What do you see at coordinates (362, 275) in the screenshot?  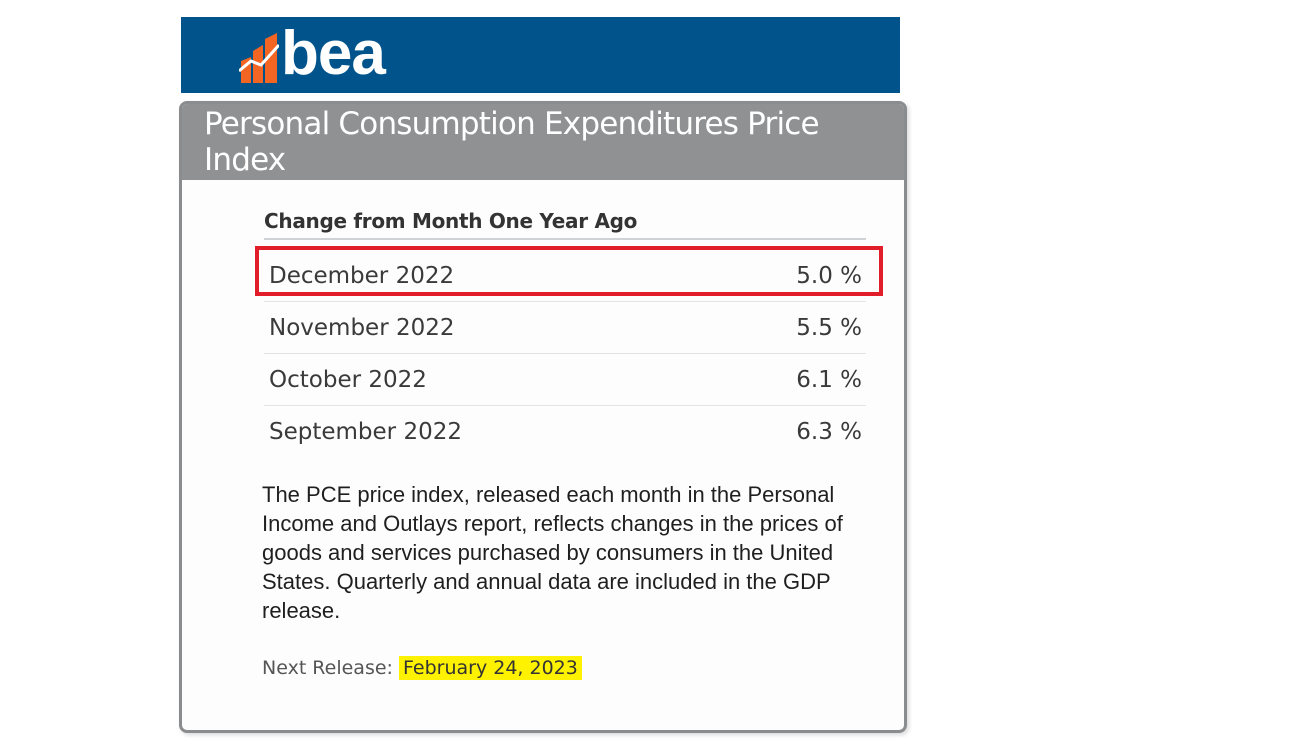 I see `row-month: December 2022` at bounding box center [362, 275].